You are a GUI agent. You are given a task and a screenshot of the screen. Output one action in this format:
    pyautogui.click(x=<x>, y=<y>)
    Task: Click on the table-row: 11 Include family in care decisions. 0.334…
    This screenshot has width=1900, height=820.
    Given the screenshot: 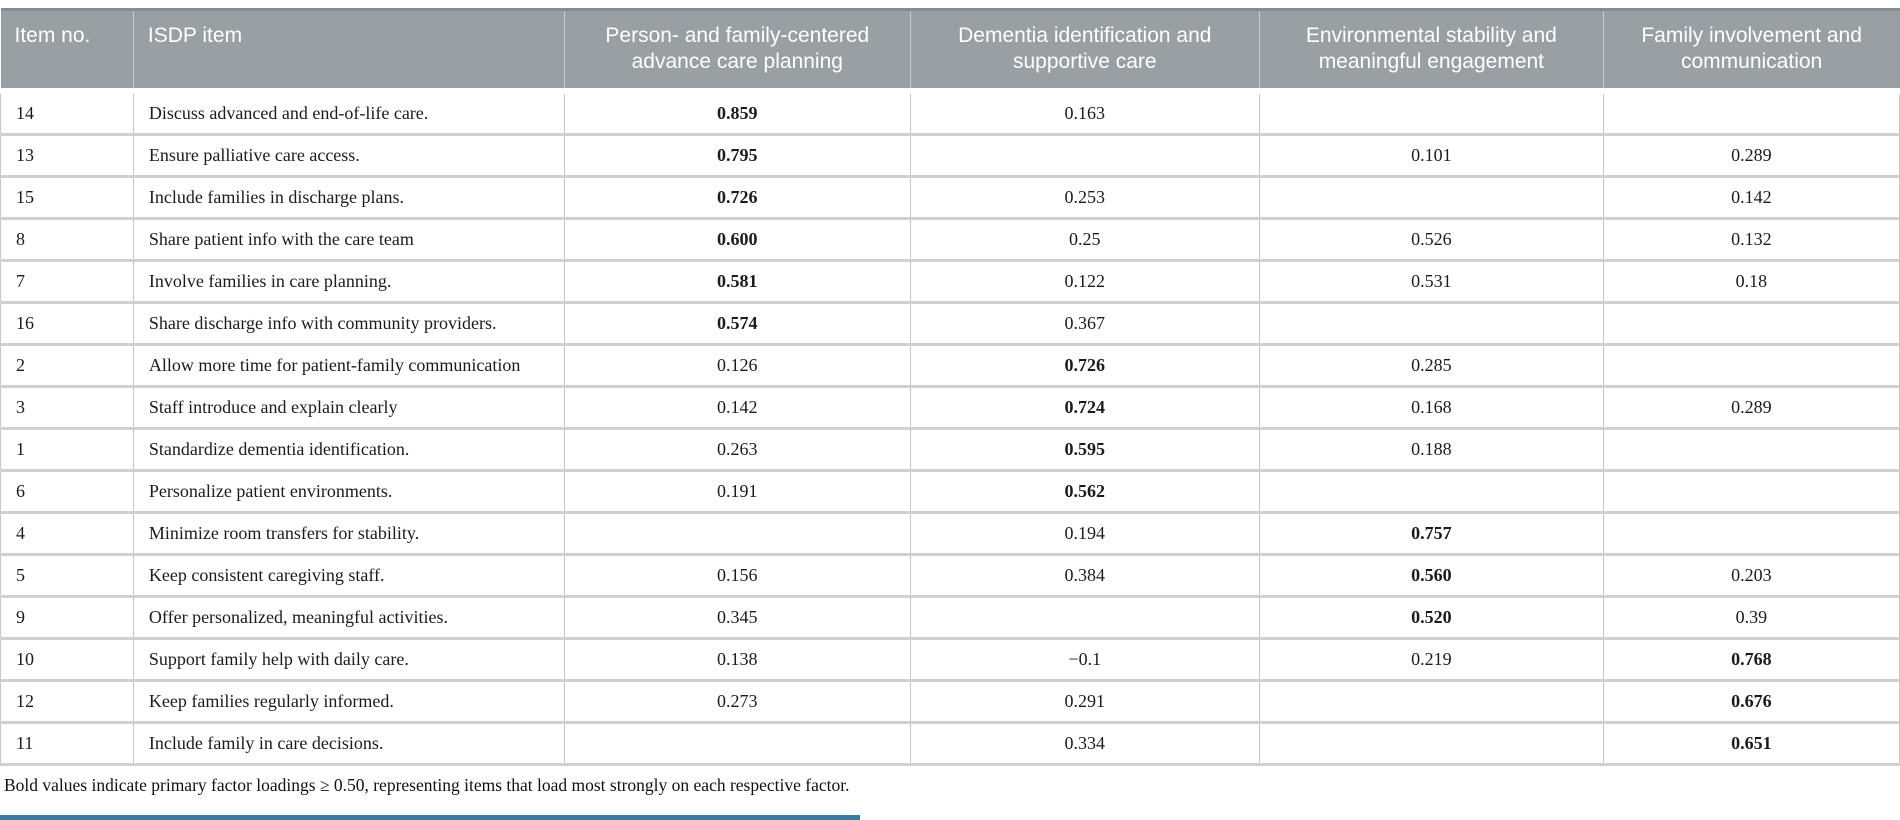 What is the action you would take?
    pyautogui.click(x=950, y=744)
    